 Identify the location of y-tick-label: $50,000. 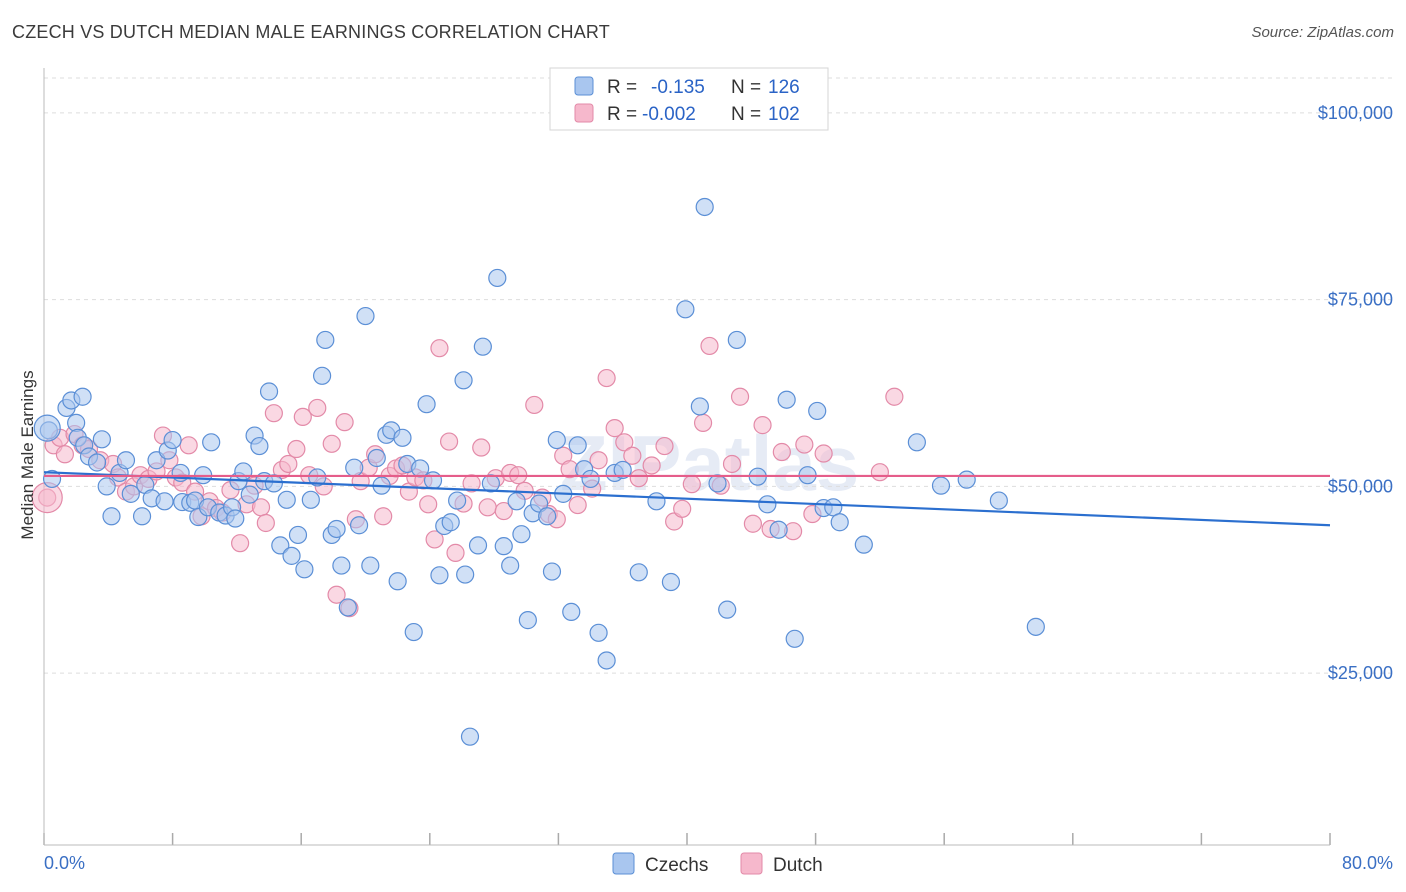
(1360, 486).